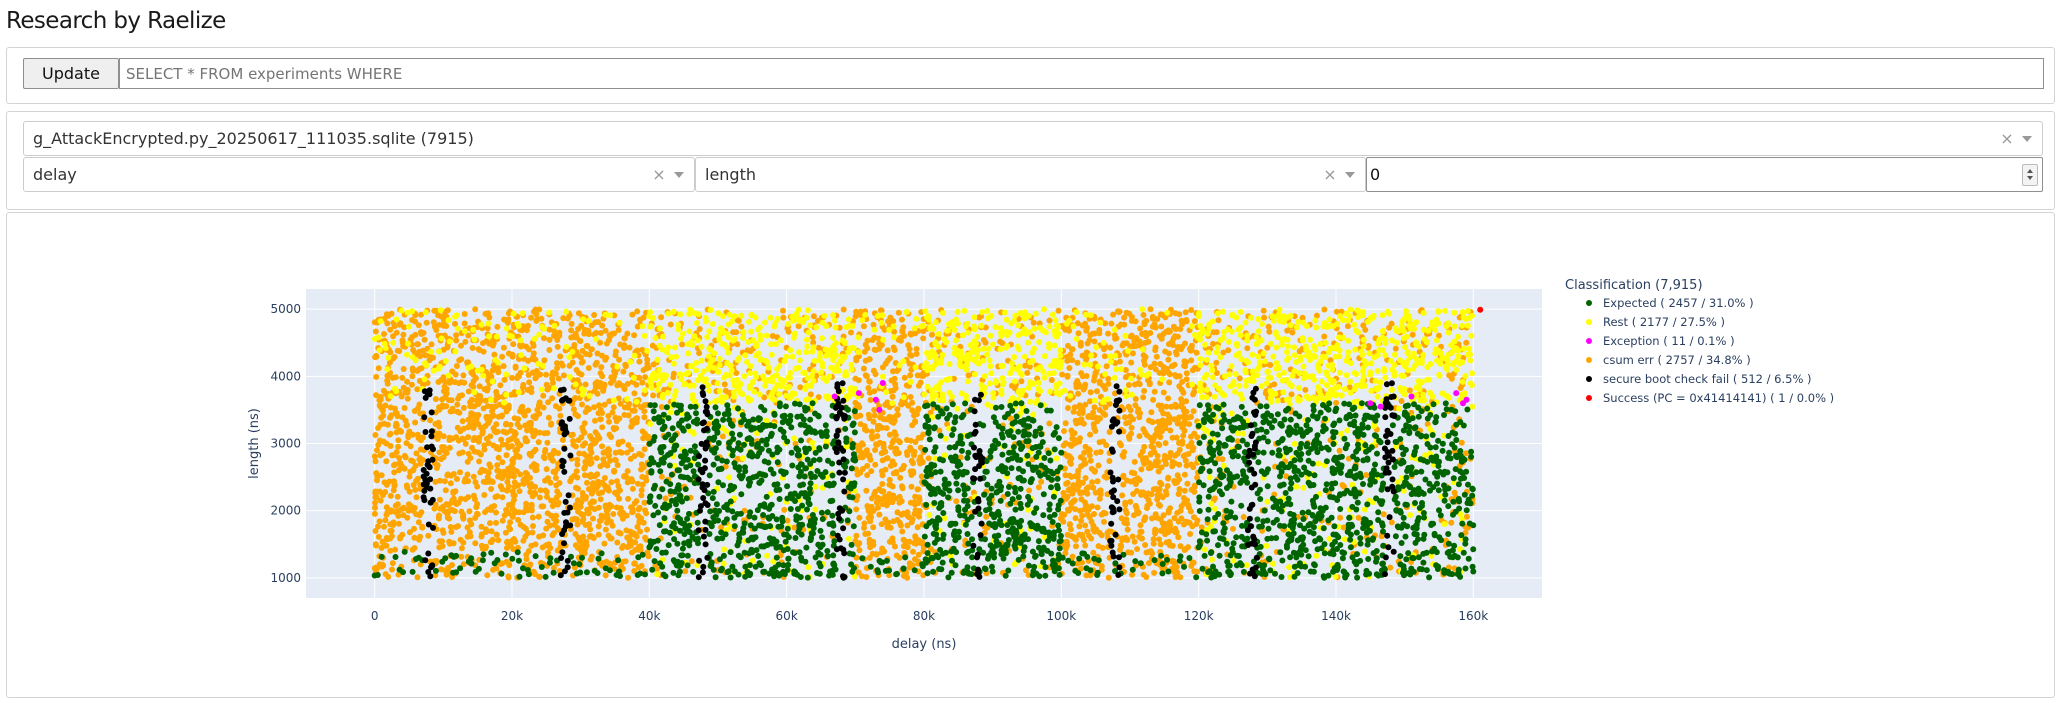 The image size is (2063, 703). I want to click on y-axis-select: length ×, so click(1030, 174).